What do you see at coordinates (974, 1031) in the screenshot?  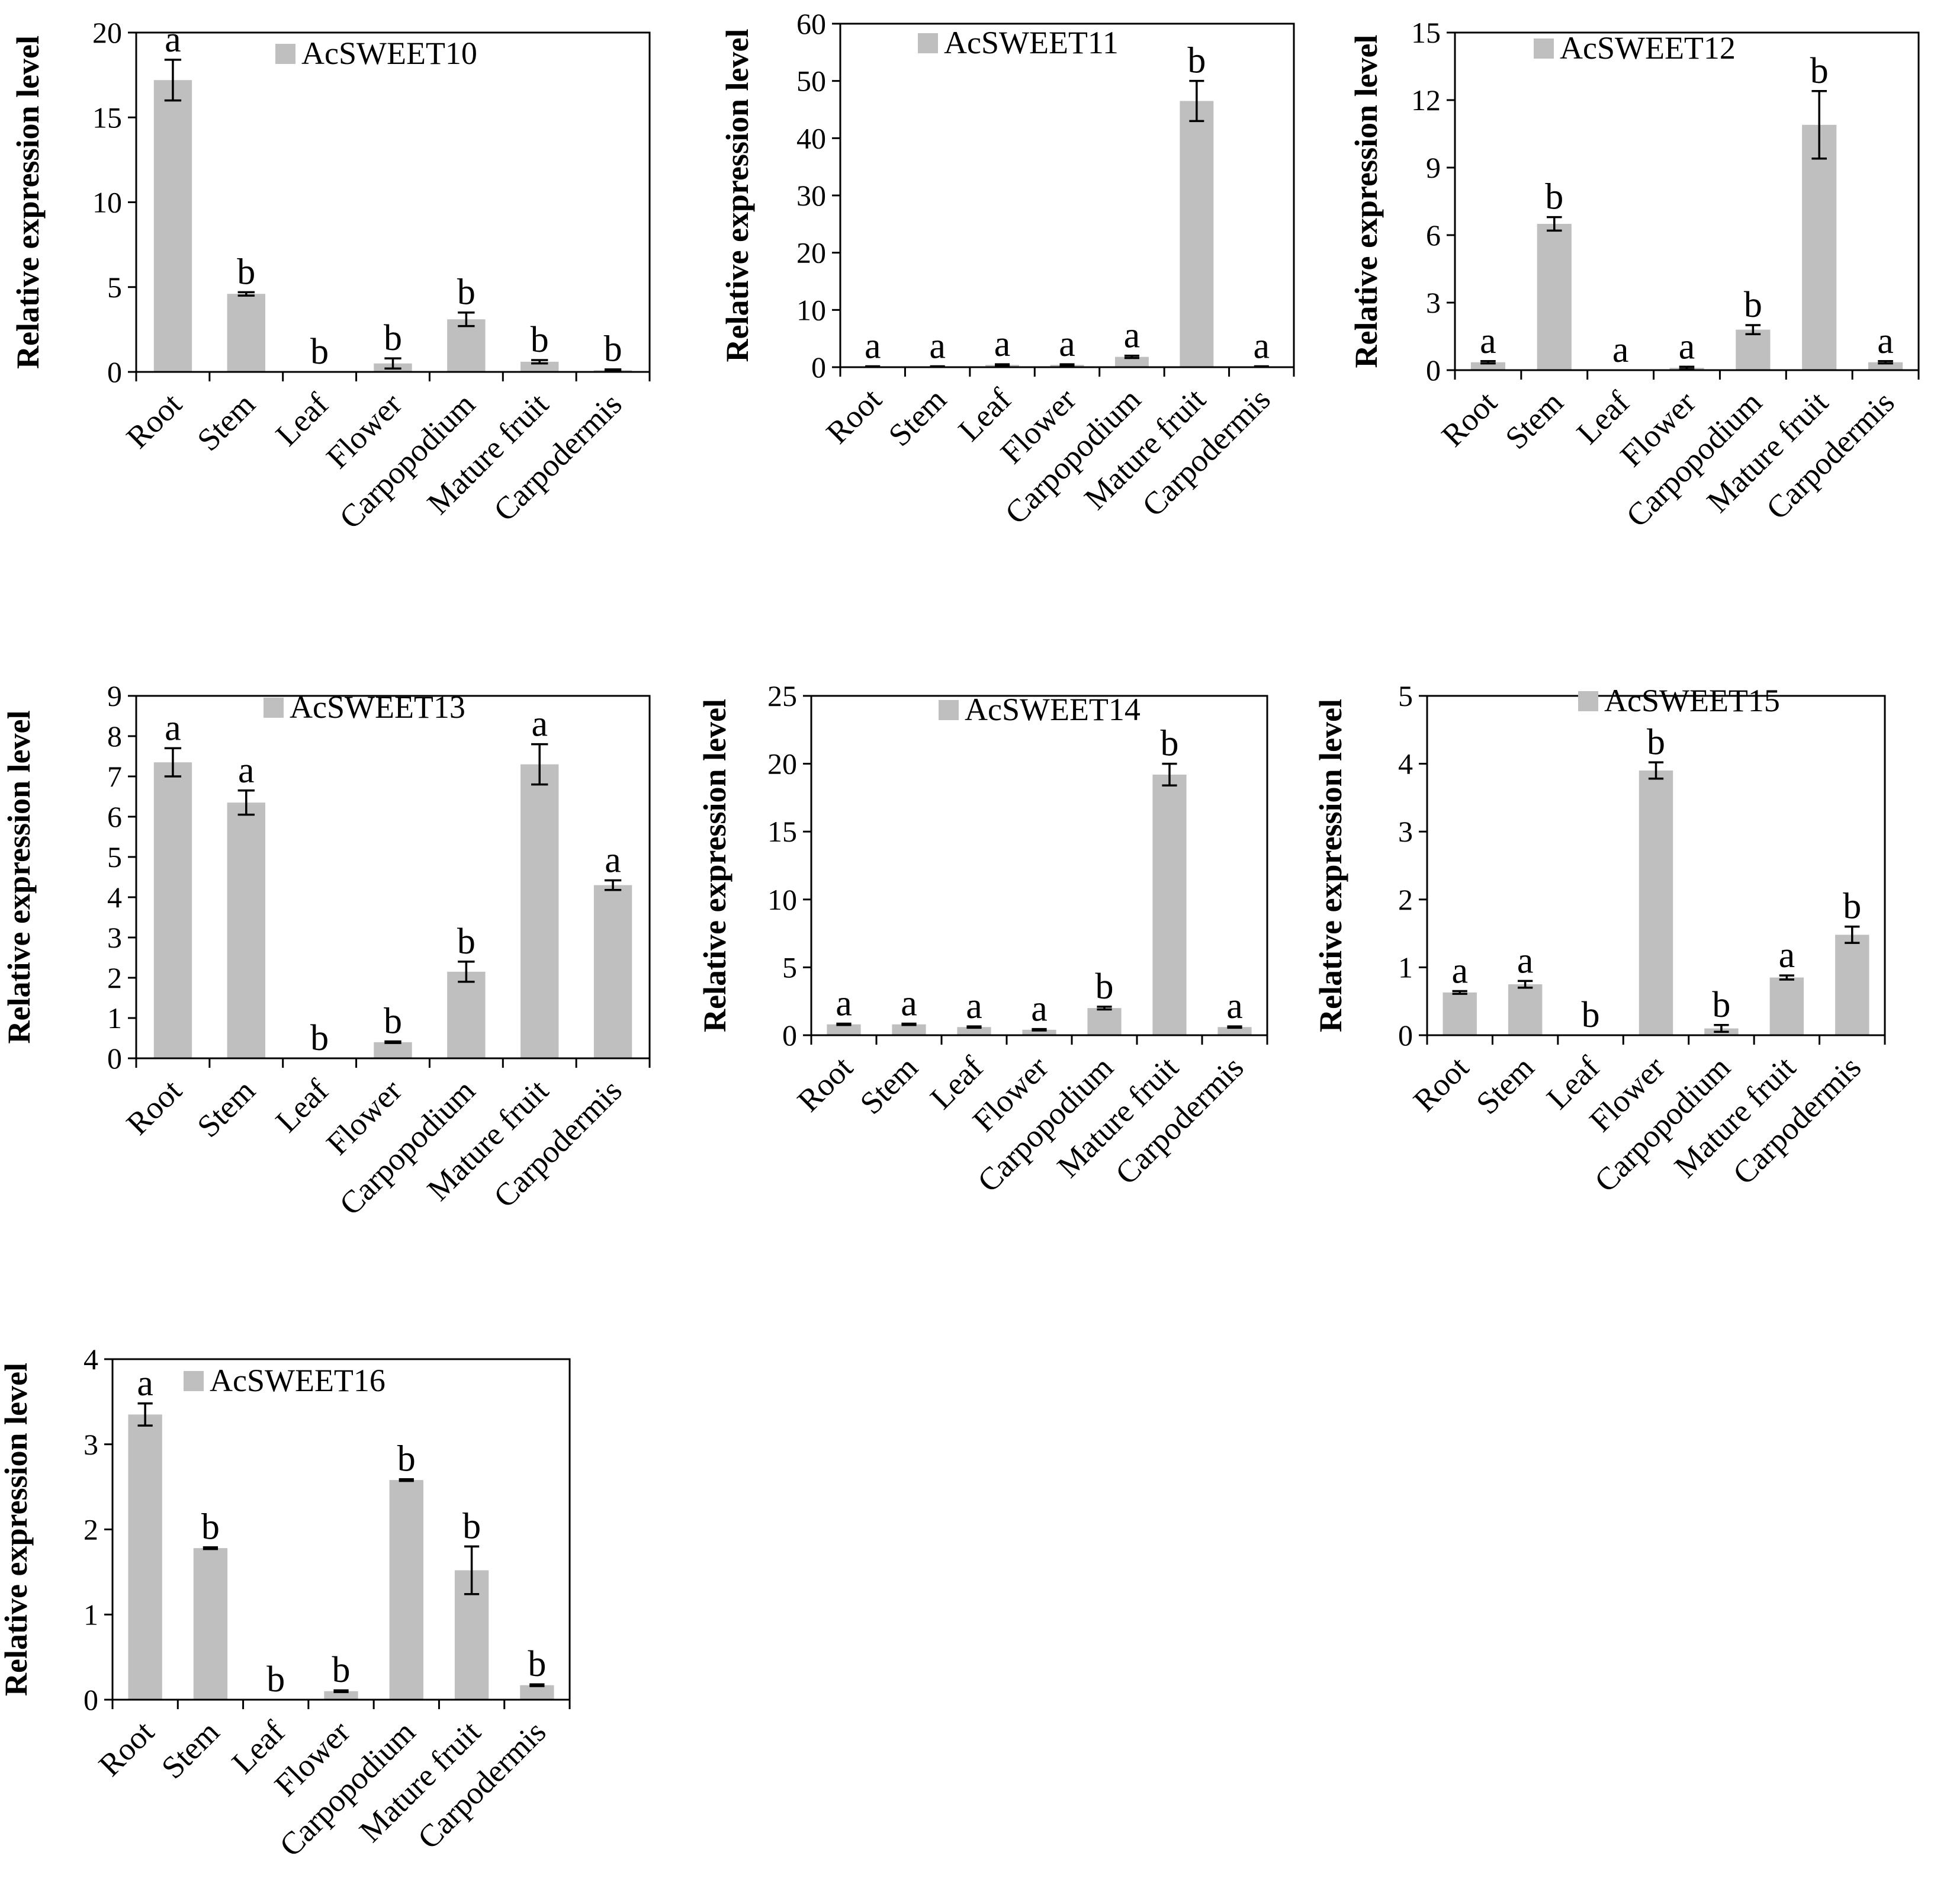 I see `bar-leaf` at bounding box center [974, 1031].